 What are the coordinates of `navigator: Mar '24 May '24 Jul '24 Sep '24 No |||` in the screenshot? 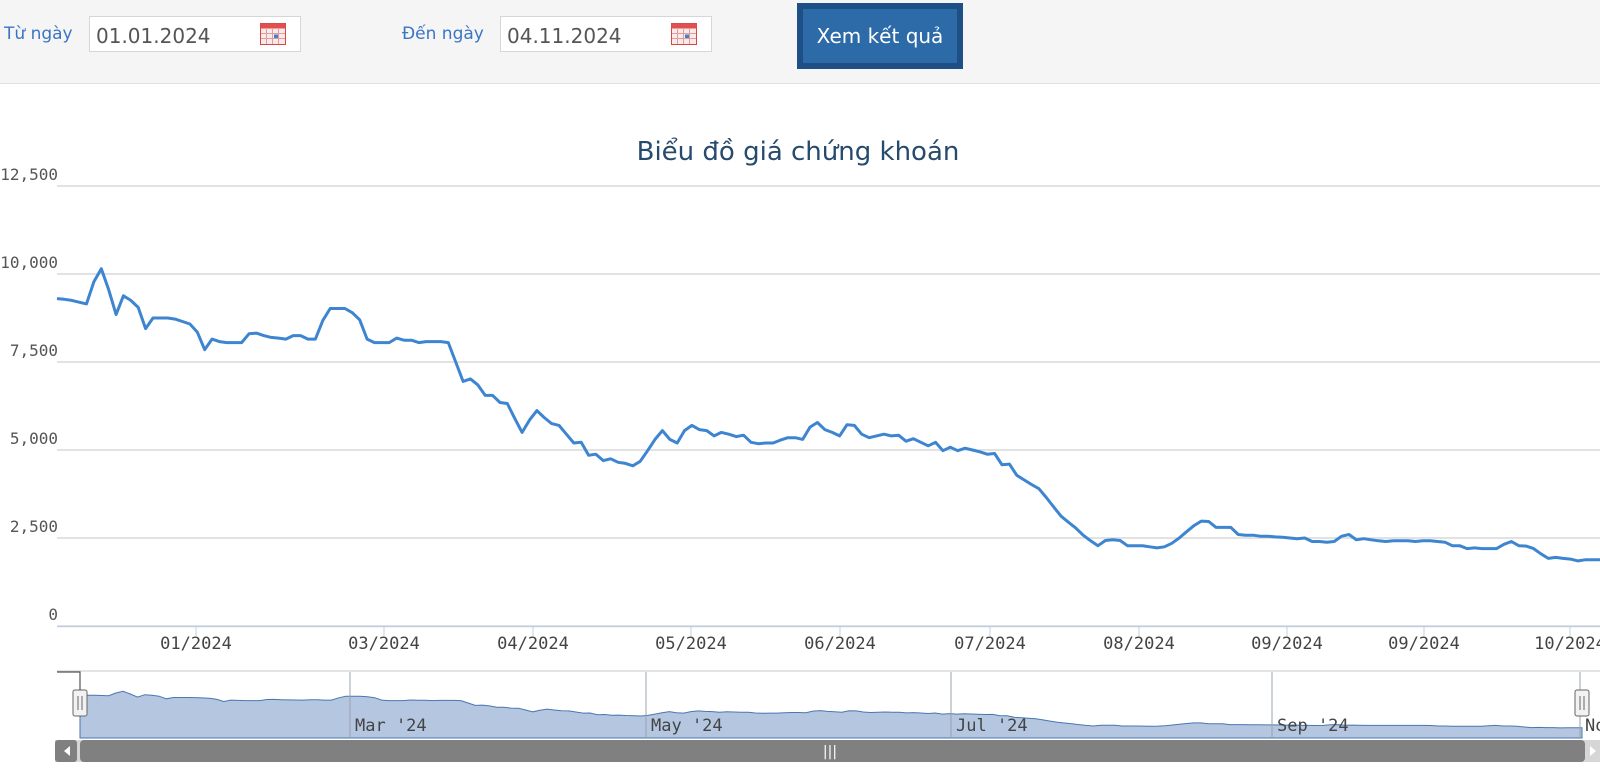 It's located at (827, 716).